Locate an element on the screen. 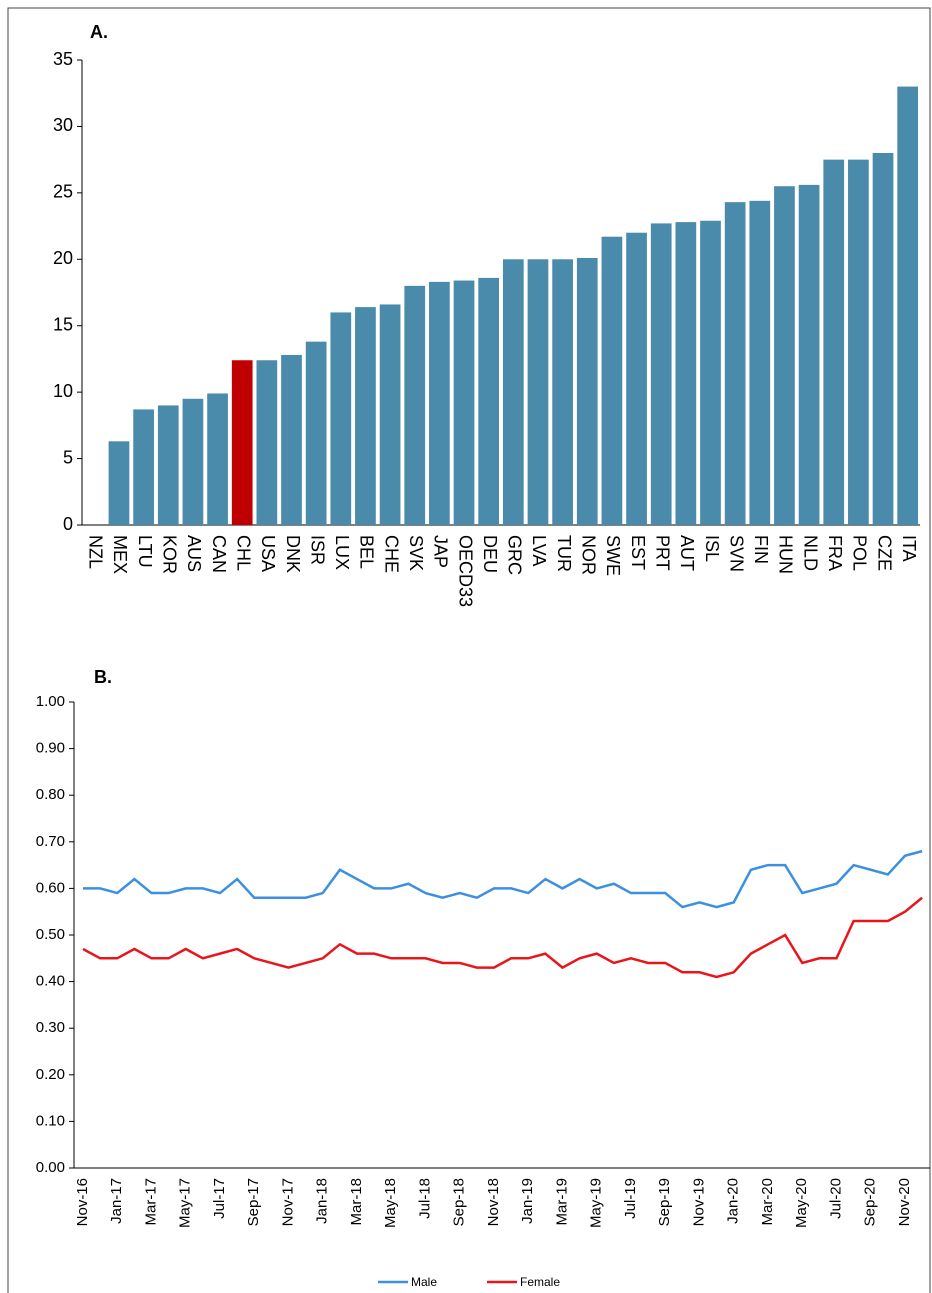 The height and width of the screenshot is (1293, 932). x-tick-label: AUT is located at coordinates (687, 553).